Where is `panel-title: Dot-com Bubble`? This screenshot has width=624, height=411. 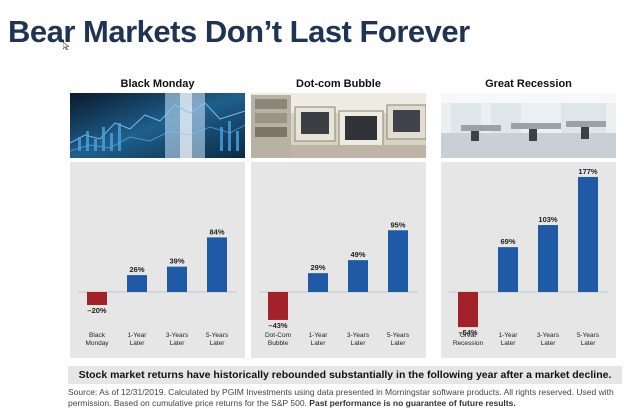
panel-title: Dot-com Bubble is located at coordinates (338, 84).